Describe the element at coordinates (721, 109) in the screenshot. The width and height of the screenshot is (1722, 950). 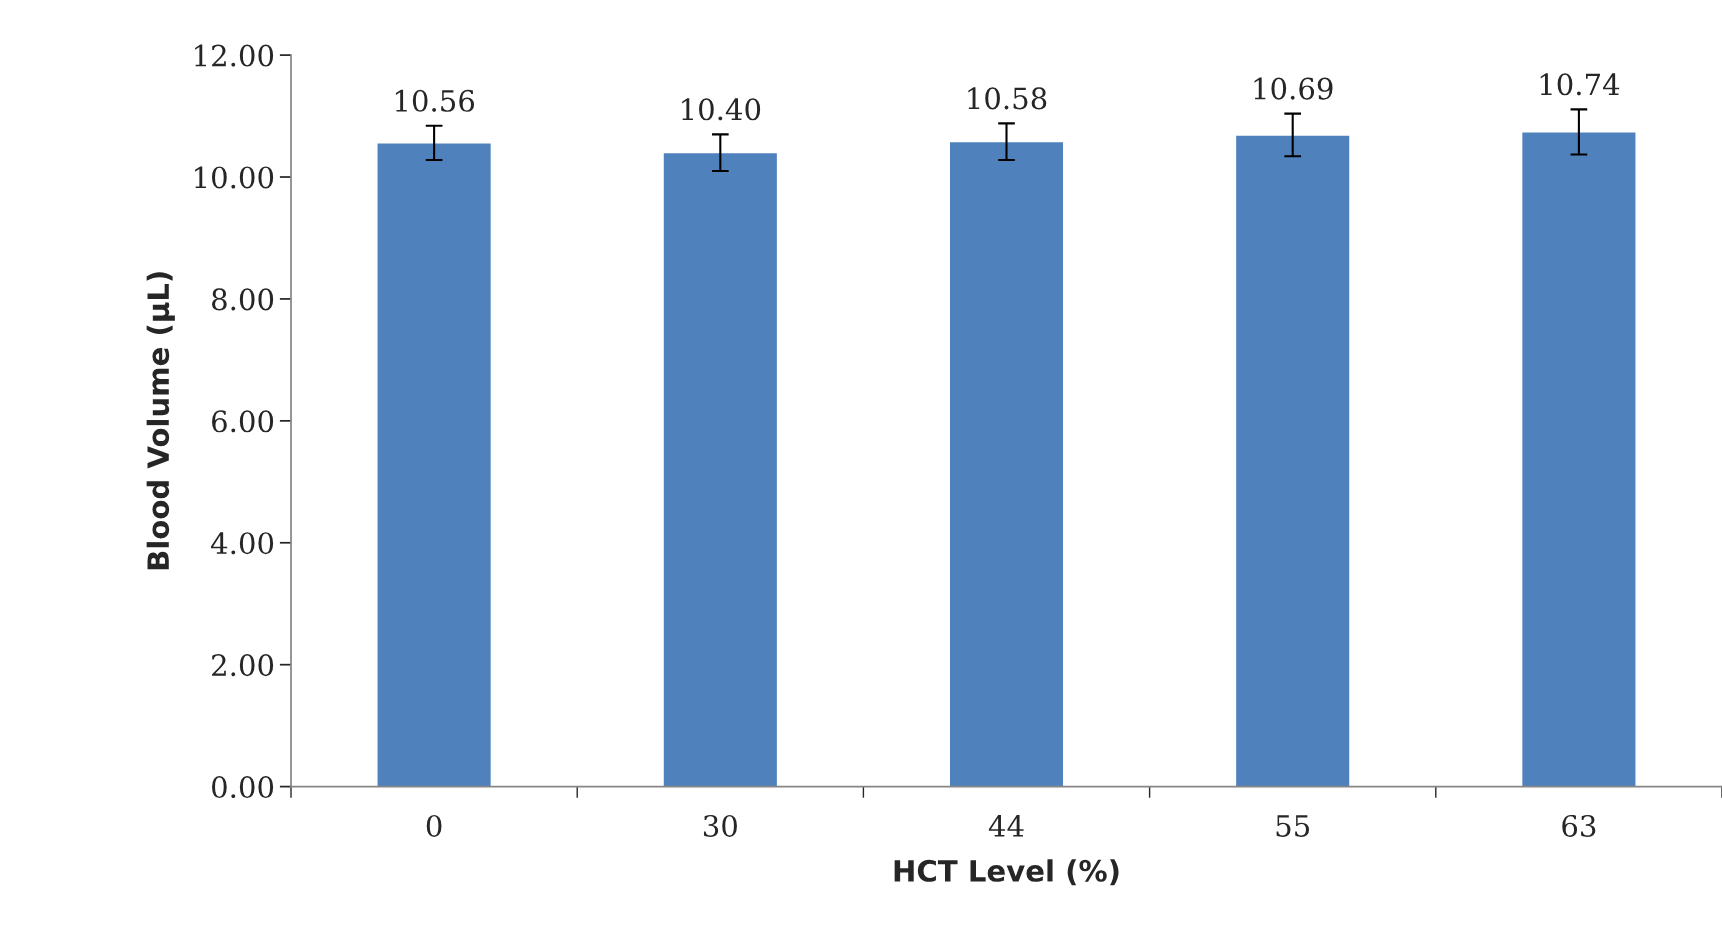
I see `data-label: 10.40` at that location.